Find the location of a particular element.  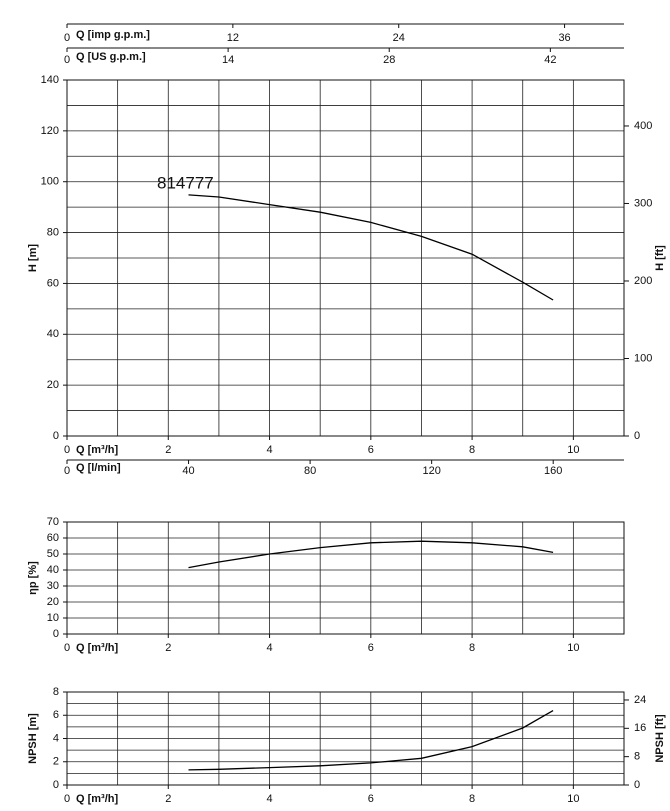

y-tick-label: 100 is located at coordinates (50, 182).